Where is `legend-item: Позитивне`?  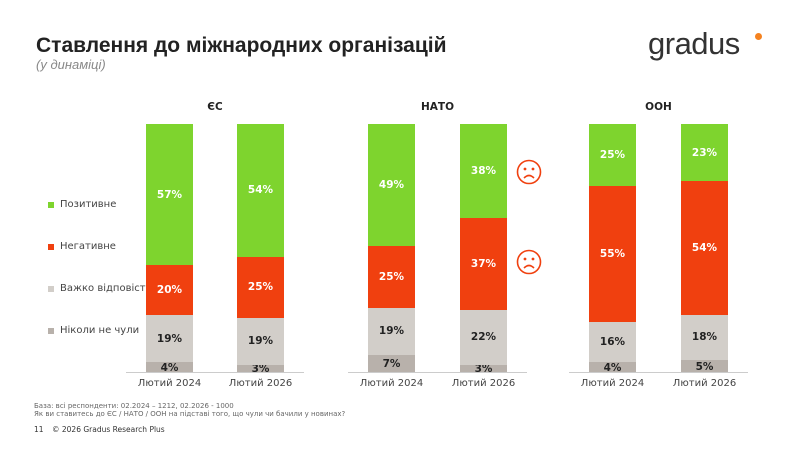
legend-item: Позитивне is located at coordinates (82, 204).